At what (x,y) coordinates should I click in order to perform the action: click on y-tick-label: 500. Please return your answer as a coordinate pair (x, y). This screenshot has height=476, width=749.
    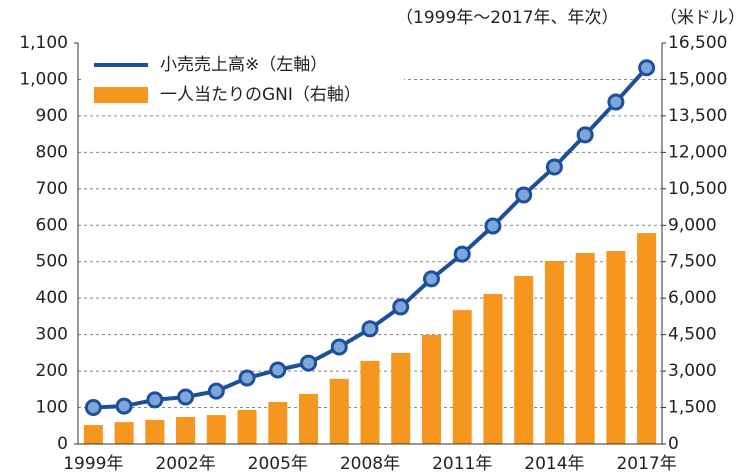
    Looking at the image, I should click on (52, 262).